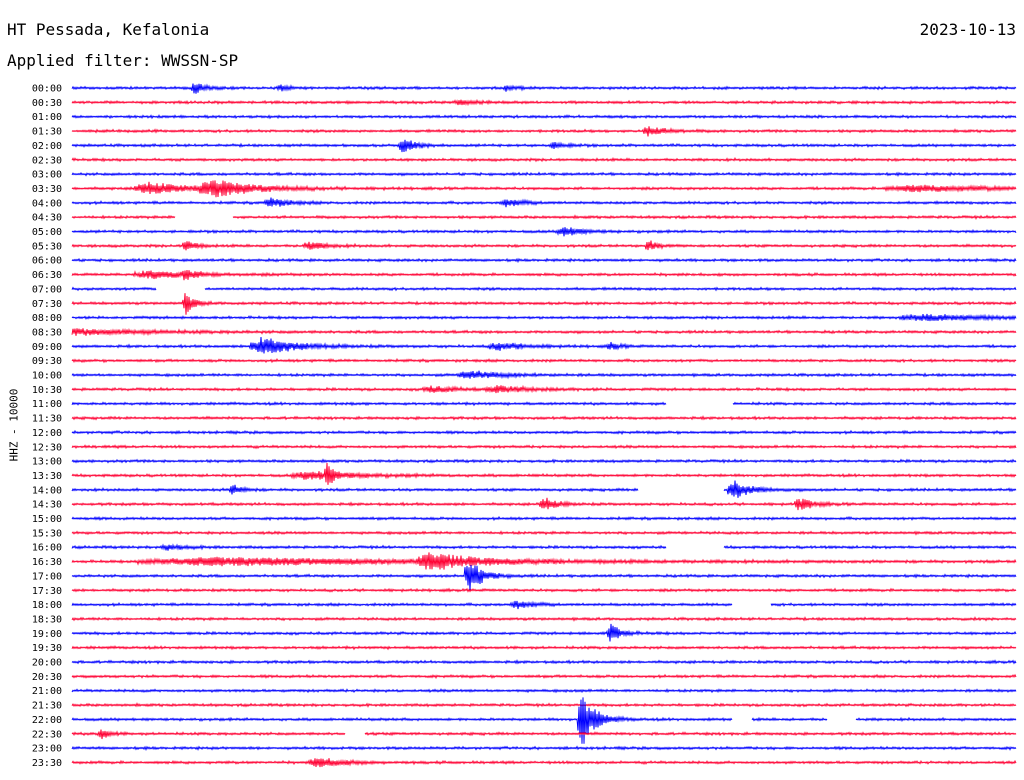 The image size is (1024, 780). Describe the element at coordinates (47, 347) in the screenshot. I see `row-tick-label: 09:00` at that location.